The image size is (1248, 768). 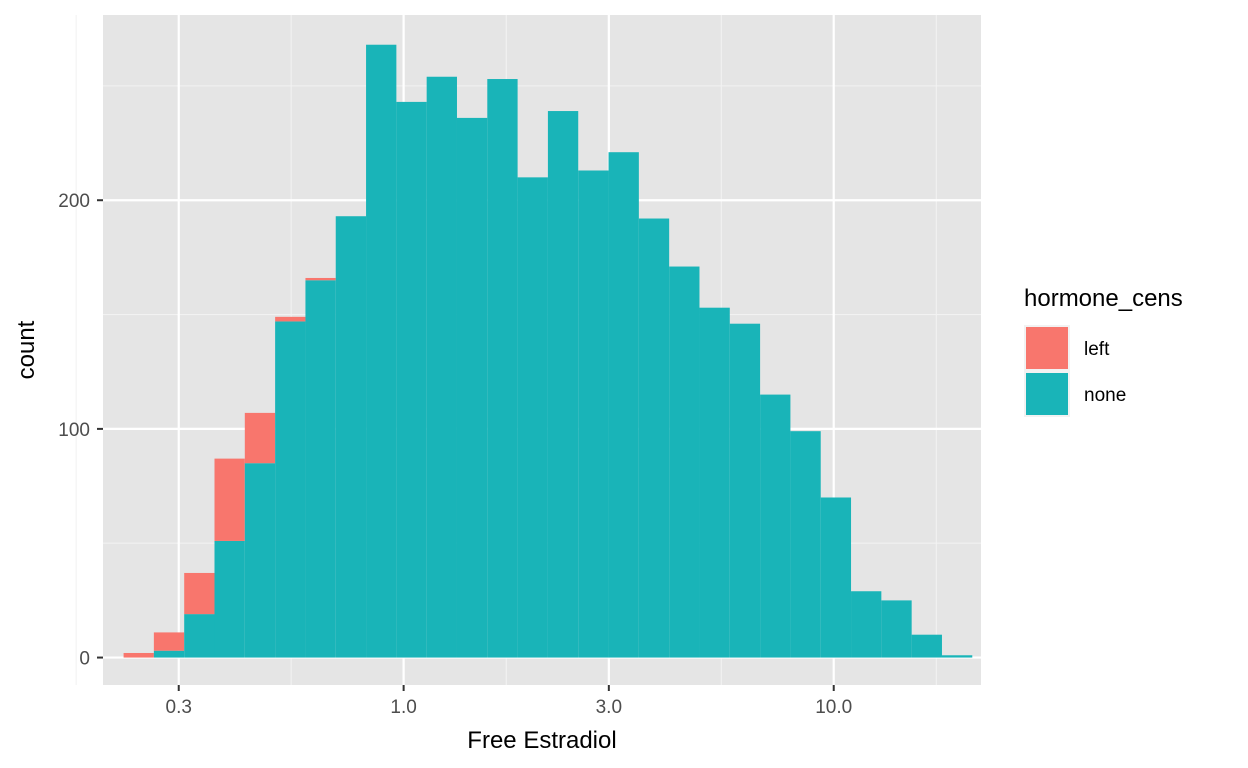 I want to click on y-axis-tick-labels: 0 100 200, so click(x=74, y=430).